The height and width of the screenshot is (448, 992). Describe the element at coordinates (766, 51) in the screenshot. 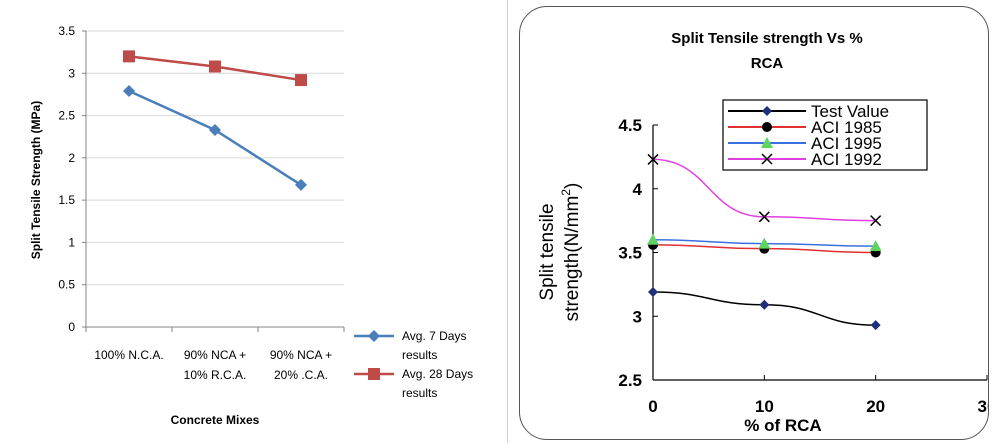

I see `chart-title: Split Tensile strength Vs % RCA` at that location.